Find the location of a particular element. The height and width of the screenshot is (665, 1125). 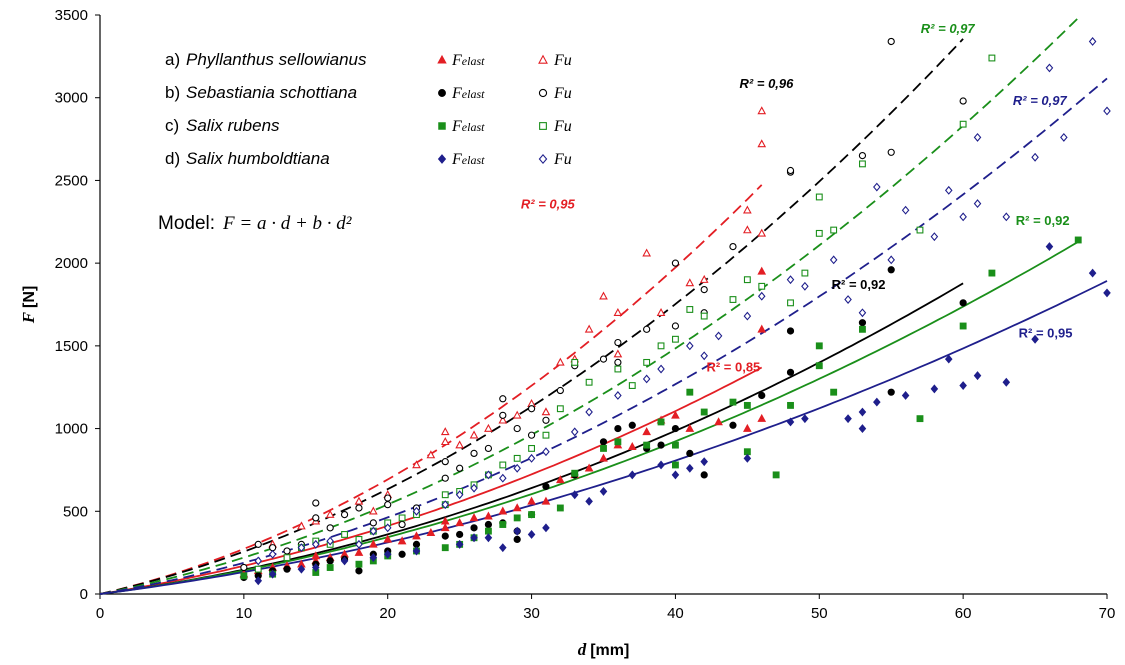

r2-label: R² = 0,95 is located at coordinates (548, 204).